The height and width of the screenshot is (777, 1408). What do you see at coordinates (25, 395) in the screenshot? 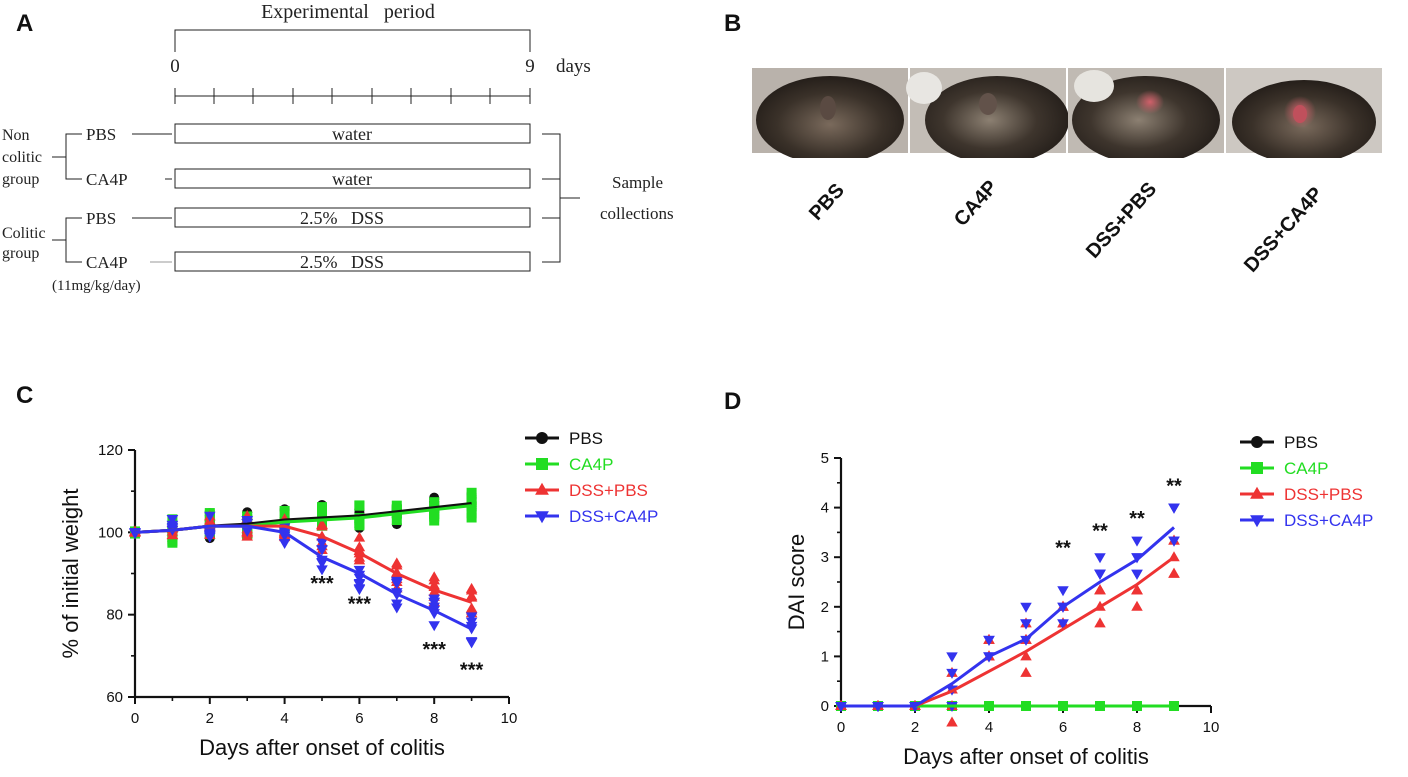
I see `panel-label-c: C` at bounding box center [25, 395].